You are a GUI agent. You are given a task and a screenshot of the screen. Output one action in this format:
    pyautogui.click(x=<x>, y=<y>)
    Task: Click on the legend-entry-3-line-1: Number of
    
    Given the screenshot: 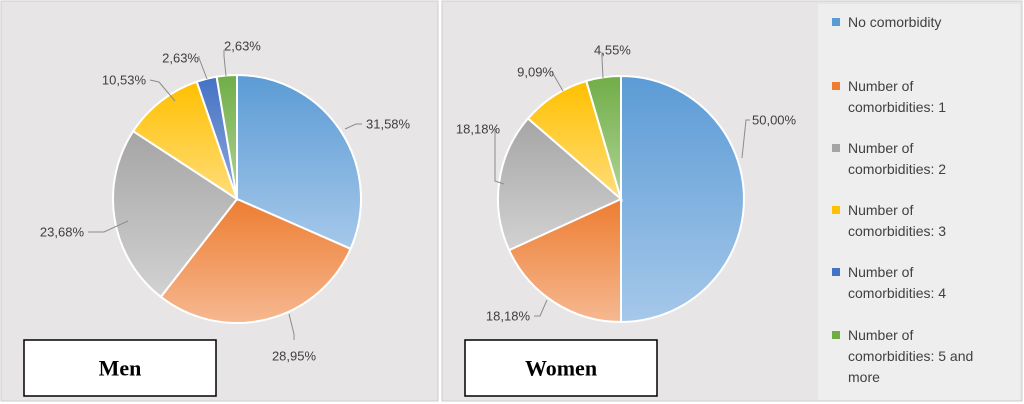 What is the action you would take?
    pyautogui.click(x=880, y=148)
    